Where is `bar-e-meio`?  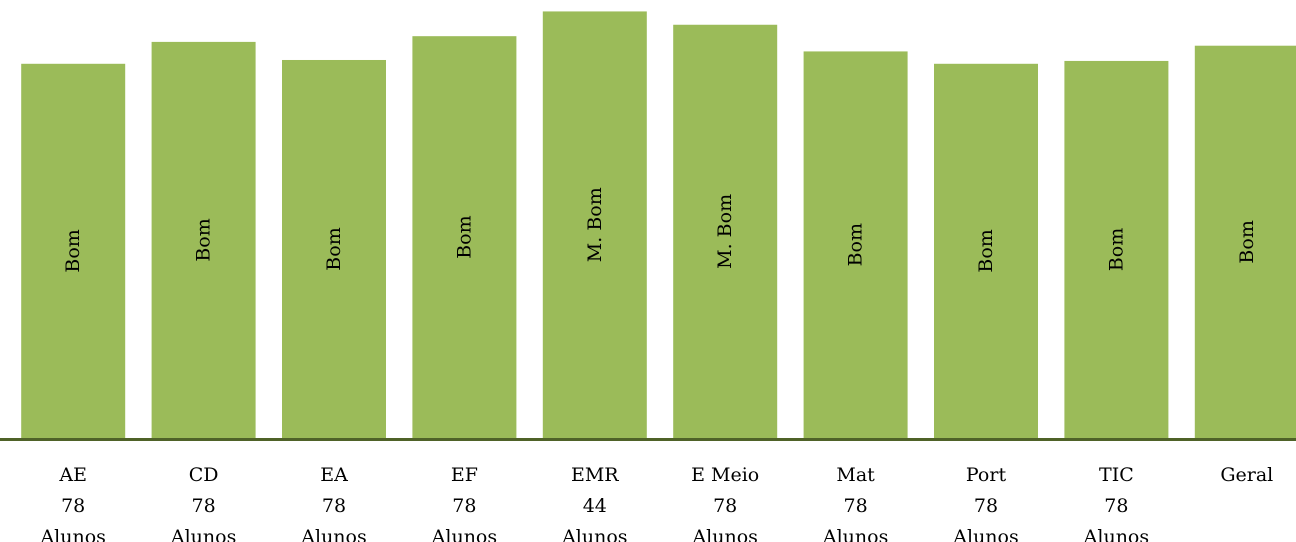 bar-e-meio is located at coordinates (725, 231).